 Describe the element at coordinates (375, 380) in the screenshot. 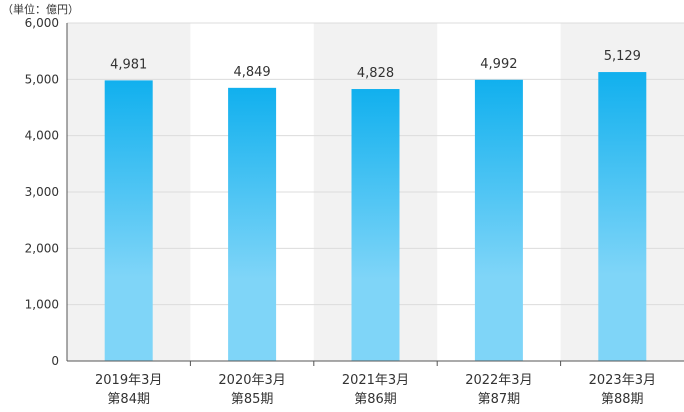

I see `x-tick-label: 2021年3月` at that location.